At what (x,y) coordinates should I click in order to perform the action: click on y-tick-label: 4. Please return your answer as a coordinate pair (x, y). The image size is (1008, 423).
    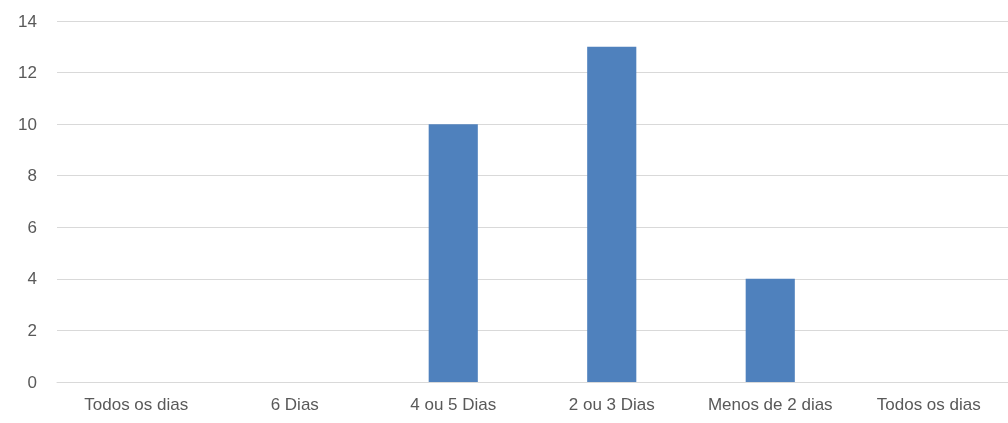
    Looking at the image, I should click on (32, 279).